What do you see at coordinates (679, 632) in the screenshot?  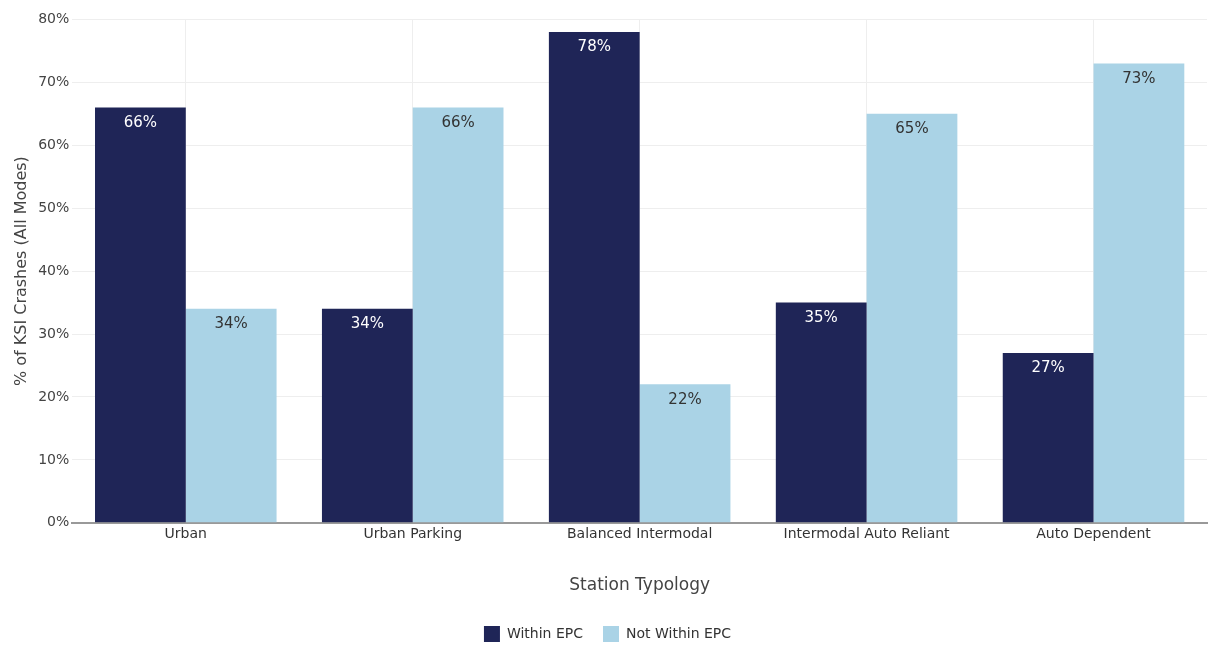 I see `legend-label: Not Within EPC` at bounding box center [679, 632].